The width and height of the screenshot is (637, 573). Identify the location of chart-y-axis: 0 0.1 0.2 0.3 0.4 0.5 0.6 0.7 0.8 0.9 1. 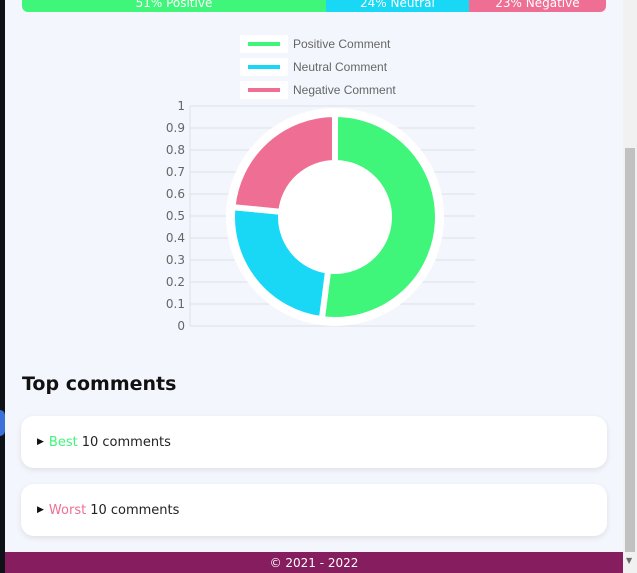
(175, 216).